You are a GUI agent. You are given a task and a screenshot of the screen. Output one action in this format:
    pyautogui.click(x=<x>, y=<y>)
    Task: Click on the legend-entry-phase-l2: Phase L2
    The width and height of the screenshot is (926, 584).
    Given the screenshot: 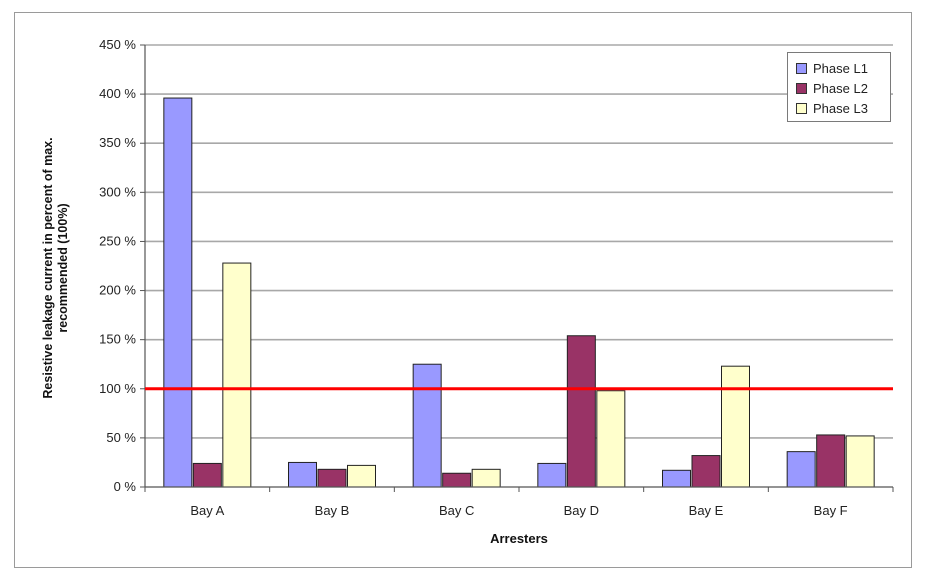 What is the action you would take?
    pyautogui.click(x=843, y=88)
    